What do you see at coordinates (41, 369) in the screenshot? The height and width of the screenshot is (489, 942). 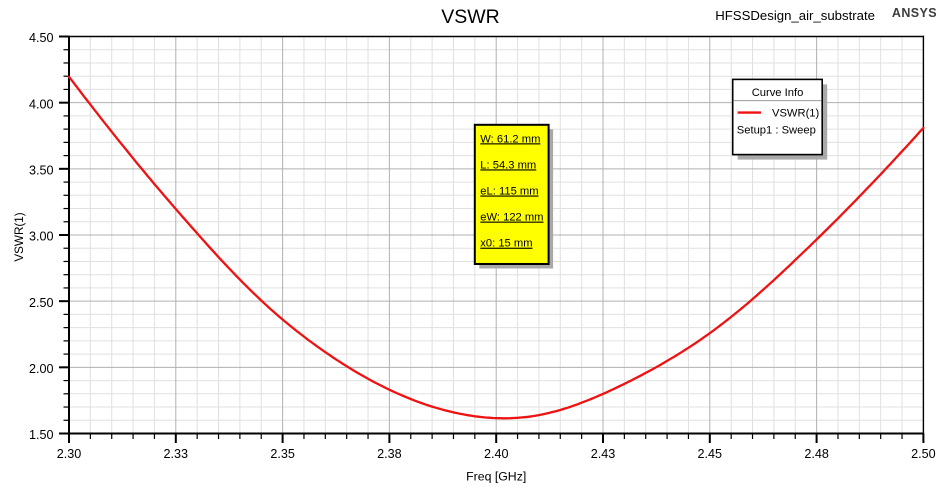 I see `svg-text: 2.00` at bounding box center [41, 369].